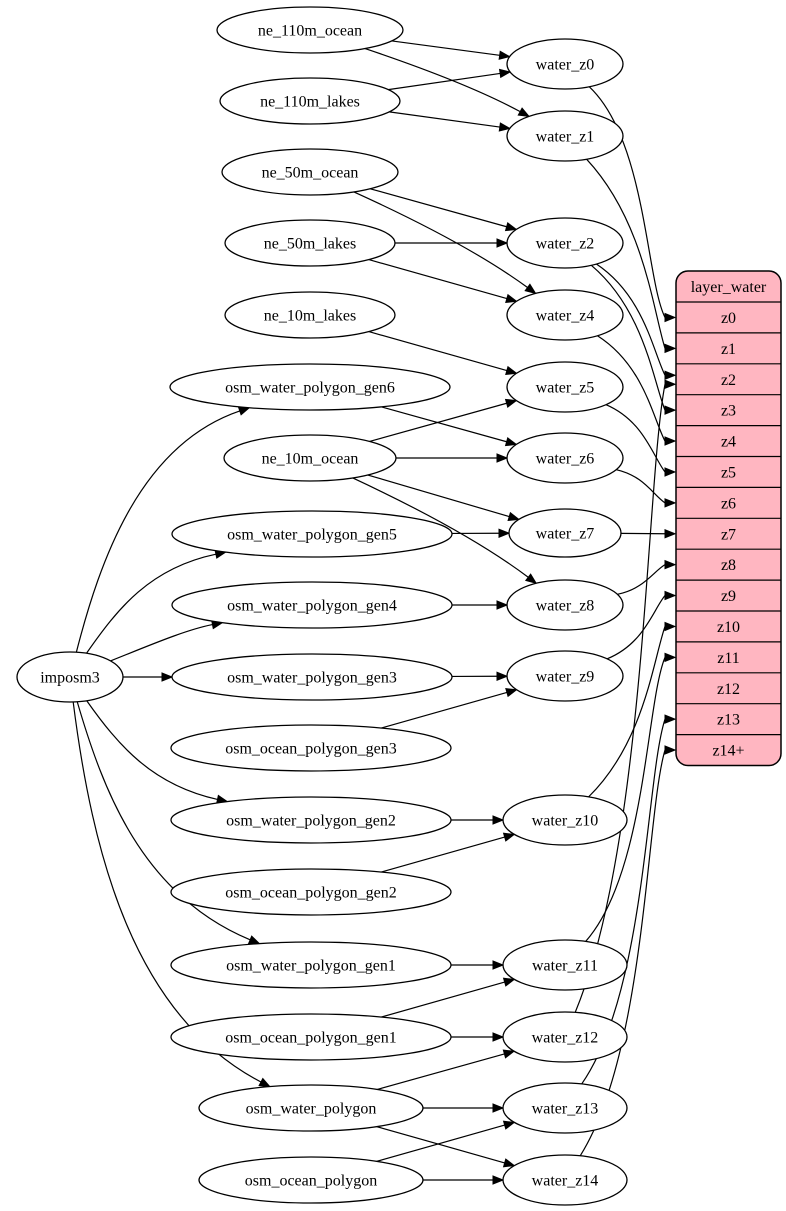 The height and width of the screenshot is (1211, 786). What do you see at coordinates (151, 603) in the screenshot?
I see `edge-imposm3-osm_water_polygon_gen5` at bounding box center [151, 603].